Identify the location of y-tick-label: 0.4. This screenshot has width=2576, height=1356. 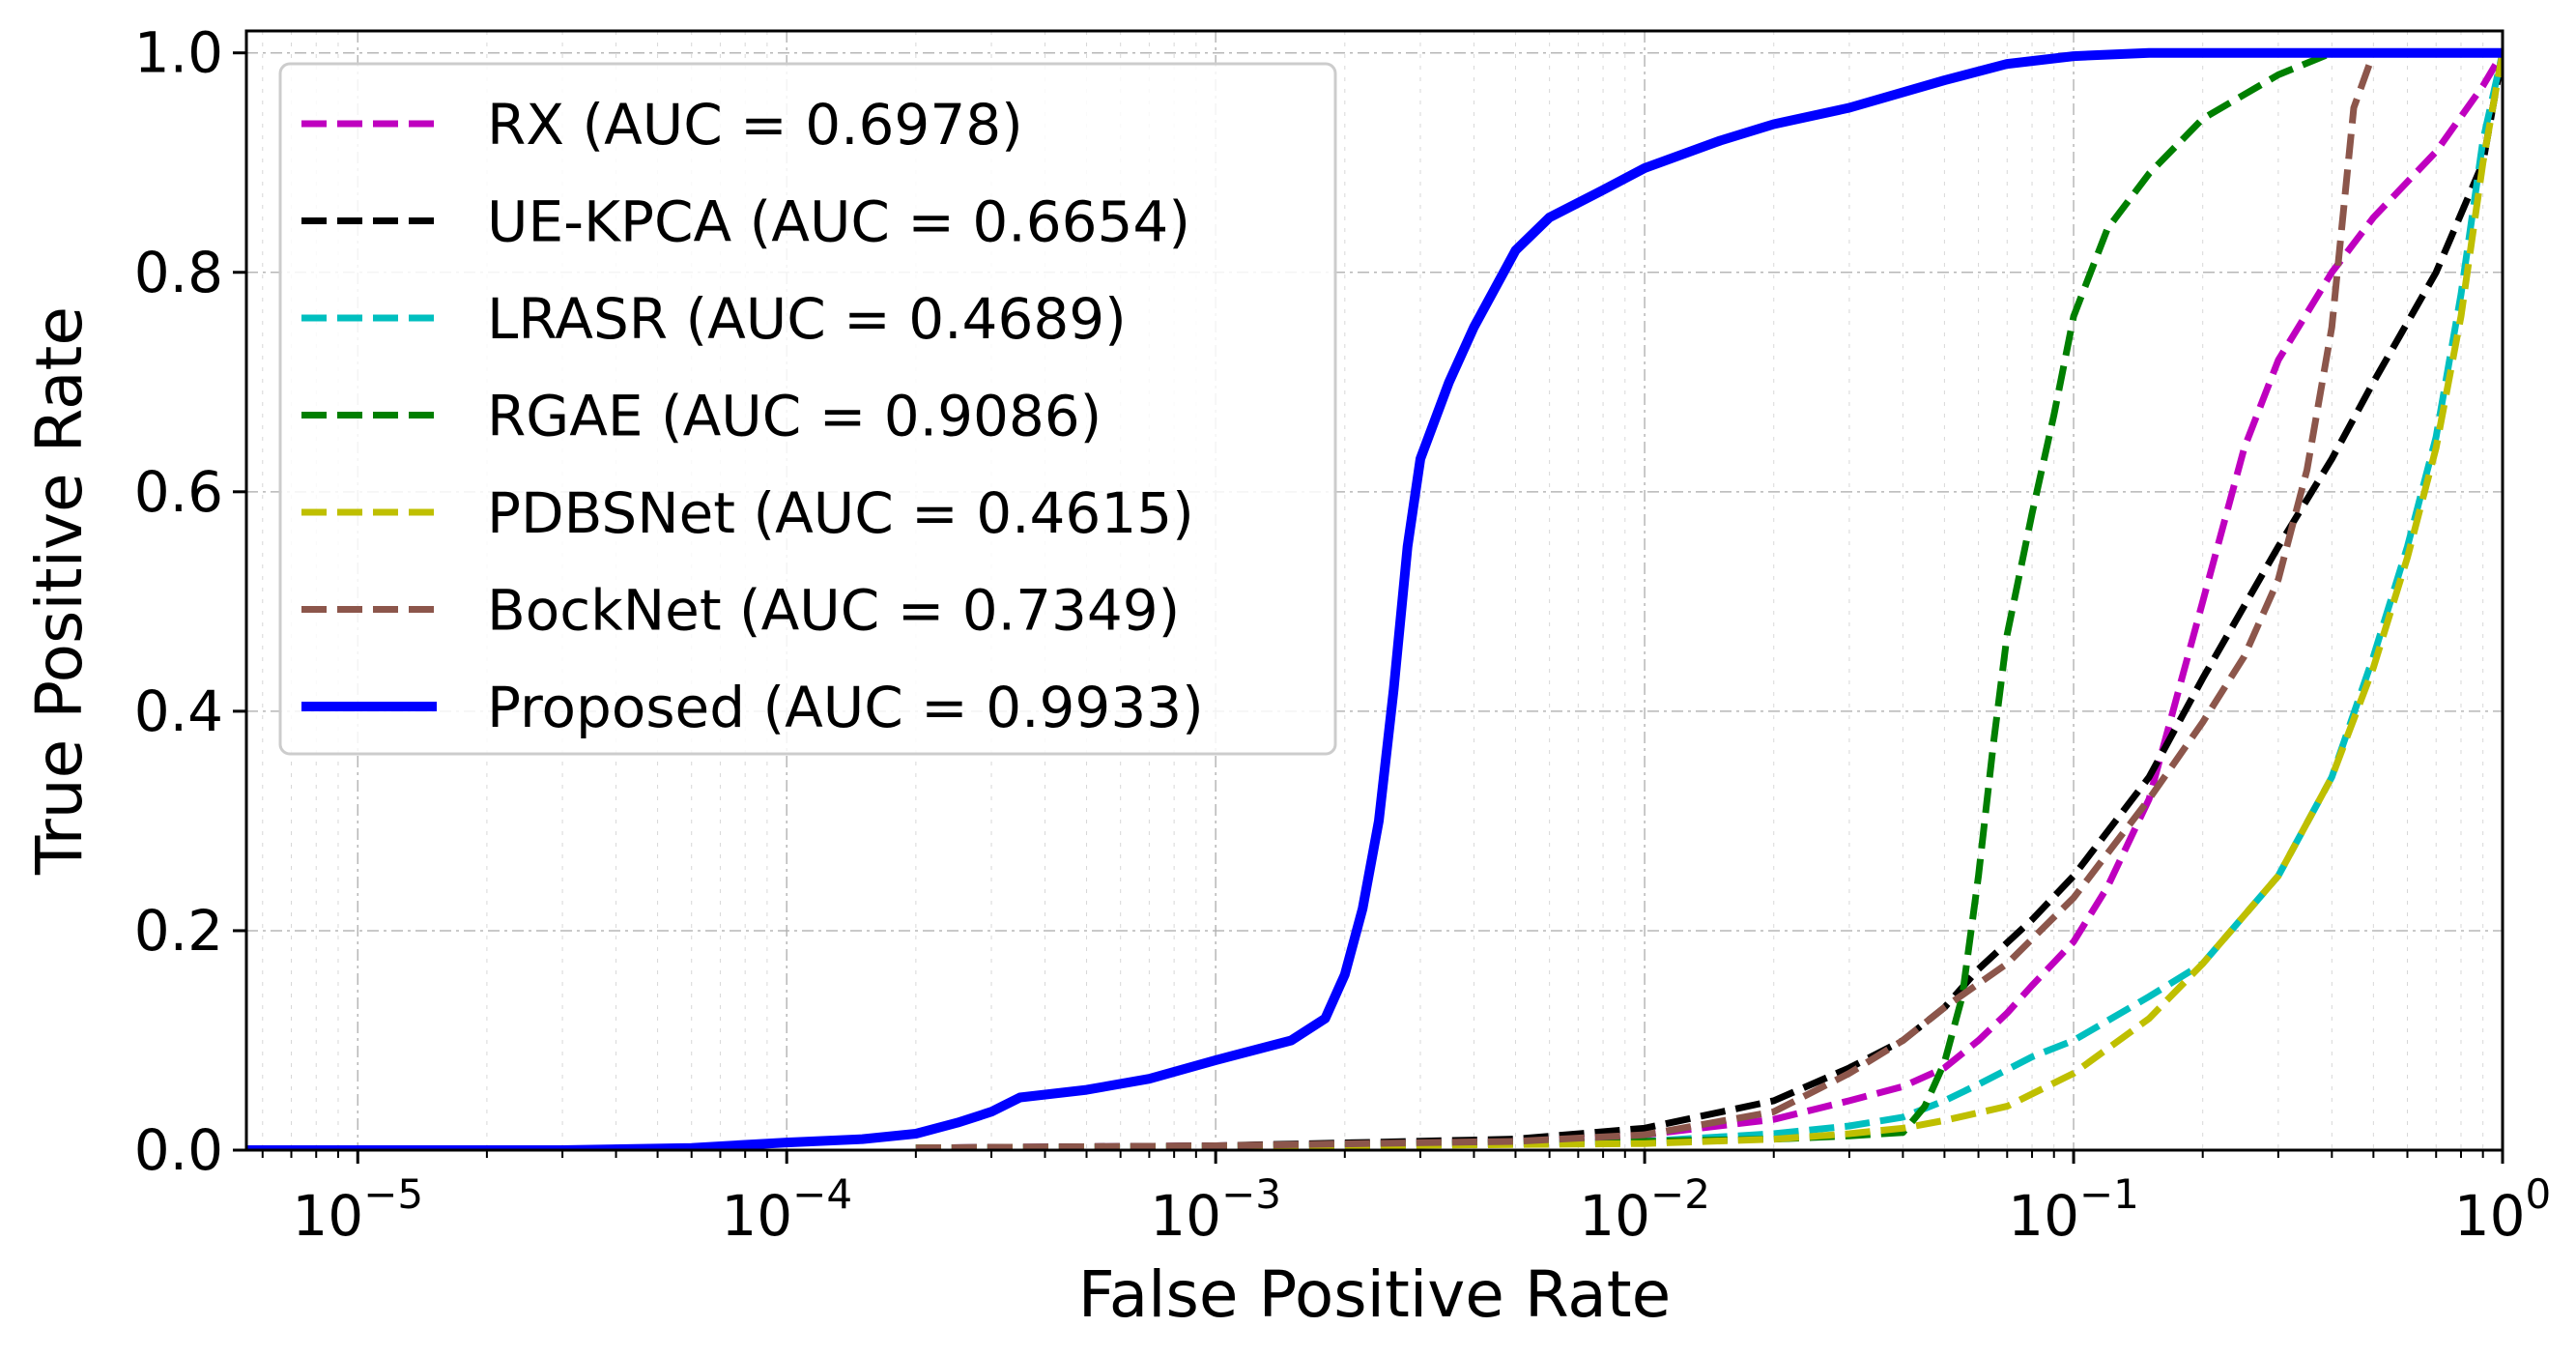
(179, 711).